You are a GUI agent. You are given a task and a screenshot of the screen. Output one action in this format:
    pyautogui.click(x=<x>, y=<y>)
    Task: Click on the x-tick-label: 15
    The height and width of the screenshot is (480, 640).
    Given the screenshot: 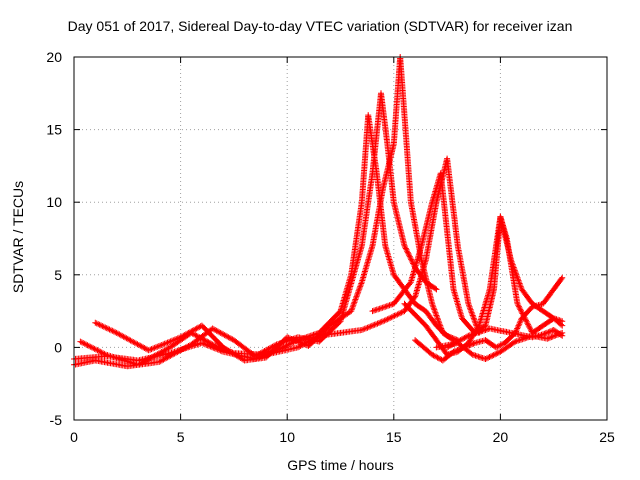 What is the action you would take?
    pyautogui.click(x=394, y=437)
    